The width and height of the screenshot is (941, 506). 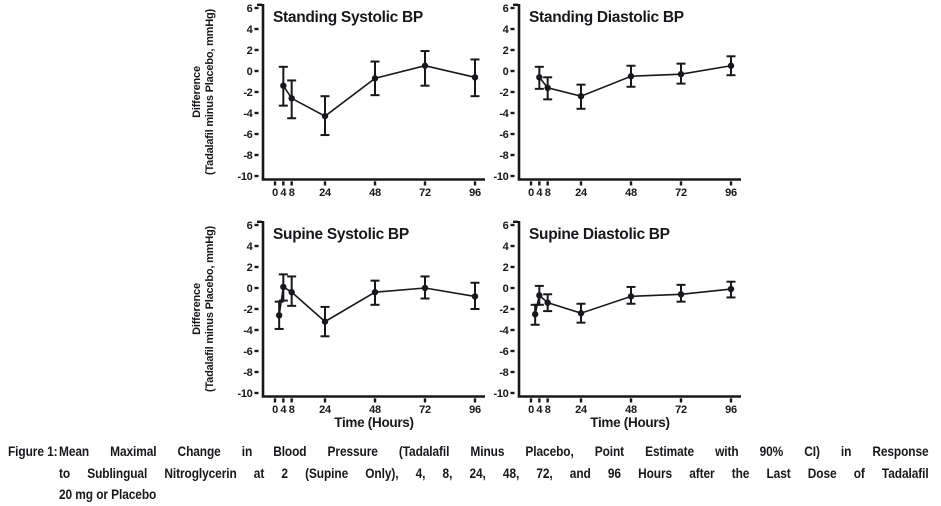 I want to click on panel-title: Standing Systolic BP, so click(x=348, y=17).